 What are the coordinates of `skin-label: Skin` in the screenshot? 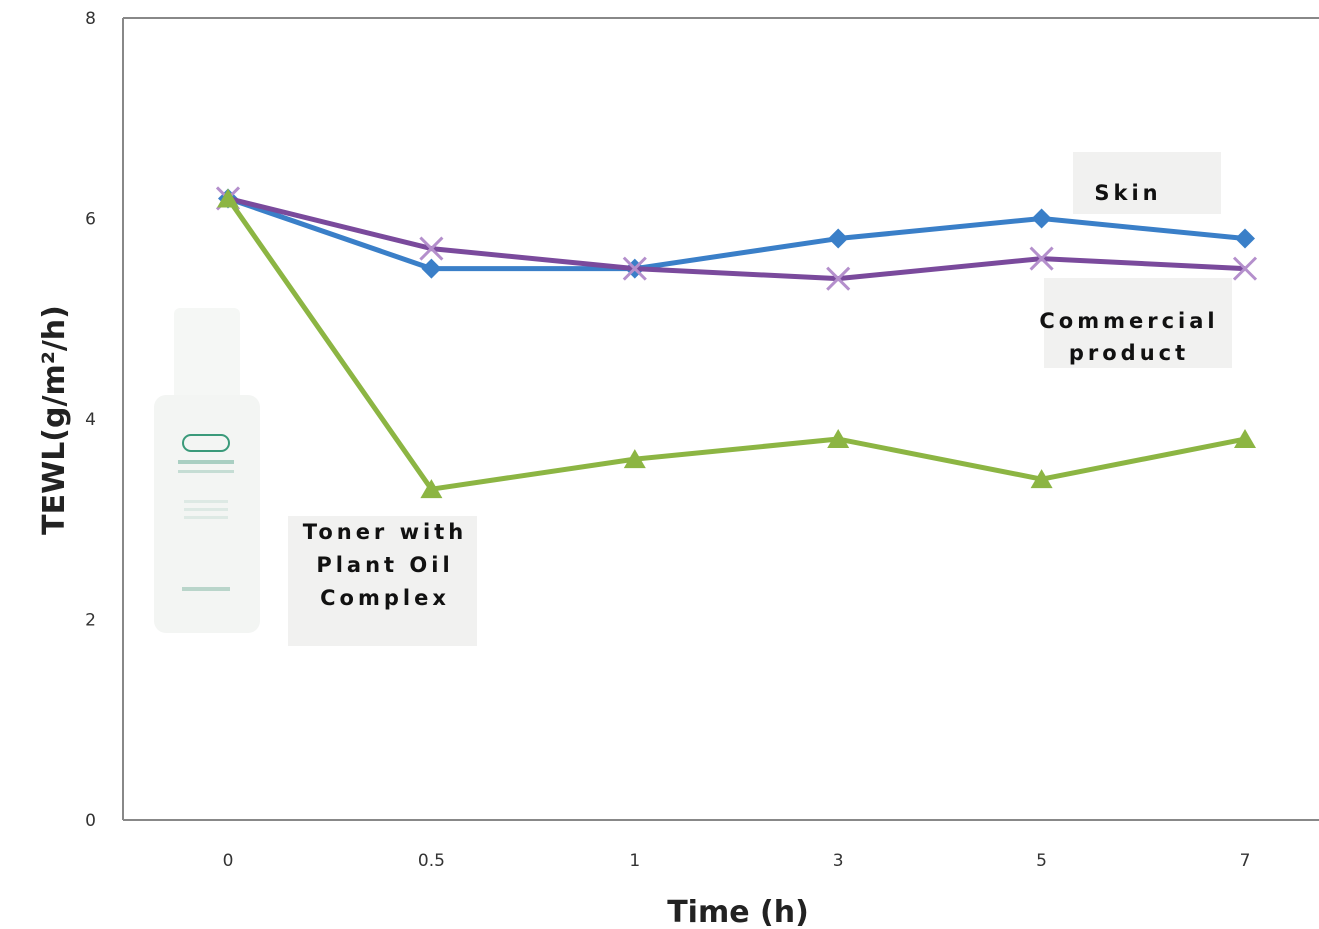 It's located at (1128, 193).